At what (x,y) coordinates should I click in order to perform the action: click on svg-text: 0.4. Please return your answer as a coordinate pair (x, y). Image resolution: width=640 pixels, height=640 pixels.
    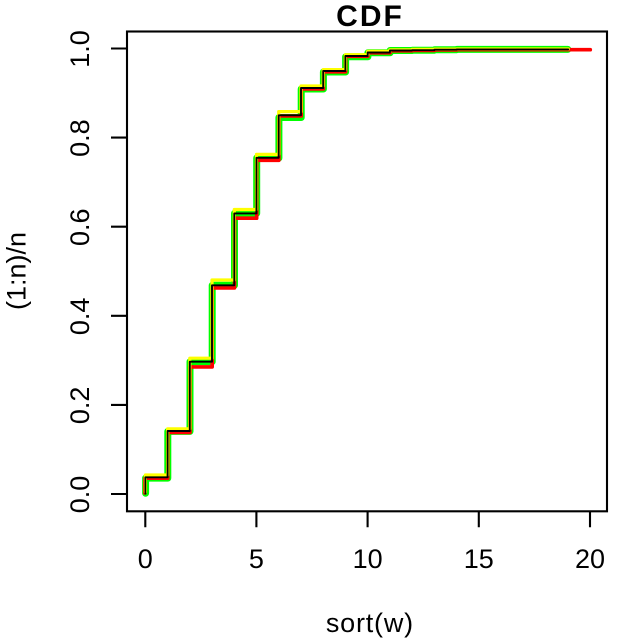
    Looking at the image, I should click on (80, 317).